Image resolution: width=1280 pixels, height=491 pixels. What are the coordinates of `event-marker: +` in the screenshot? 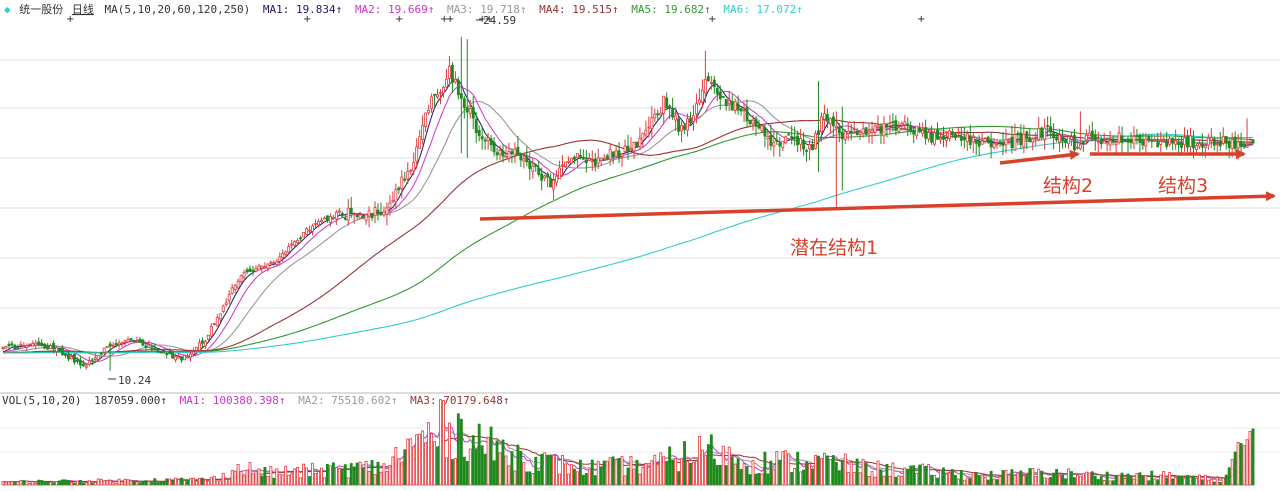 It's located at (450, 19).